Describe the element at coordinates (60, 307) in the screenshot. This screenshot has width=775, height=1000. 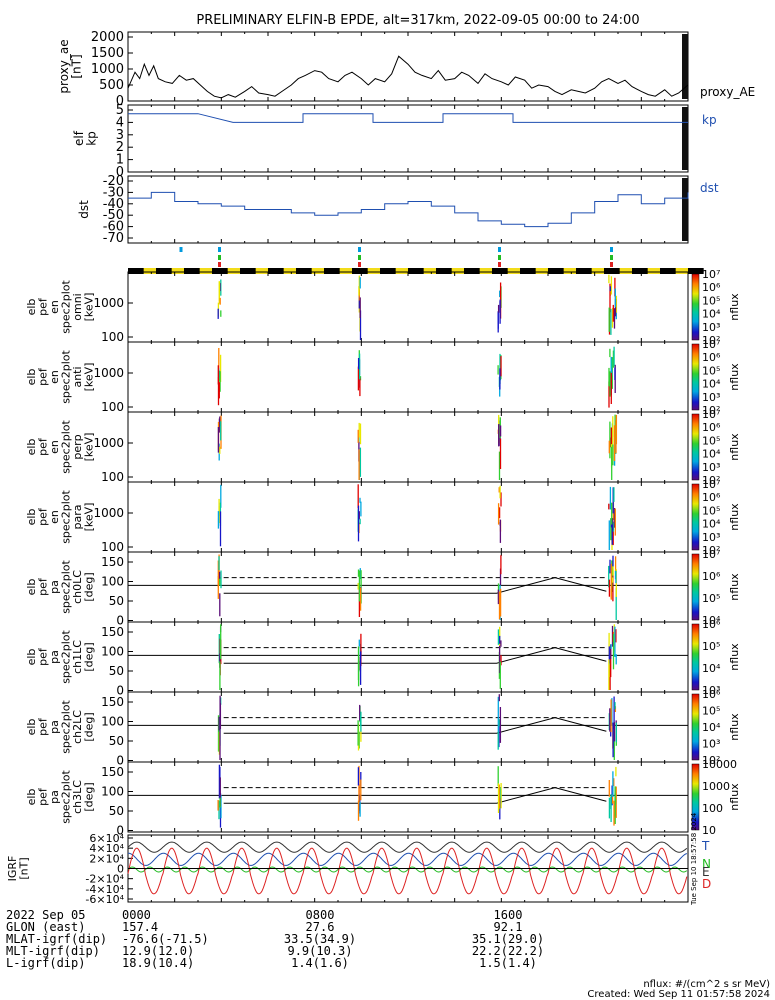
I see `energy-spectrogram-ylabel: elbpefenspec2plotomni[keV]` at that location.